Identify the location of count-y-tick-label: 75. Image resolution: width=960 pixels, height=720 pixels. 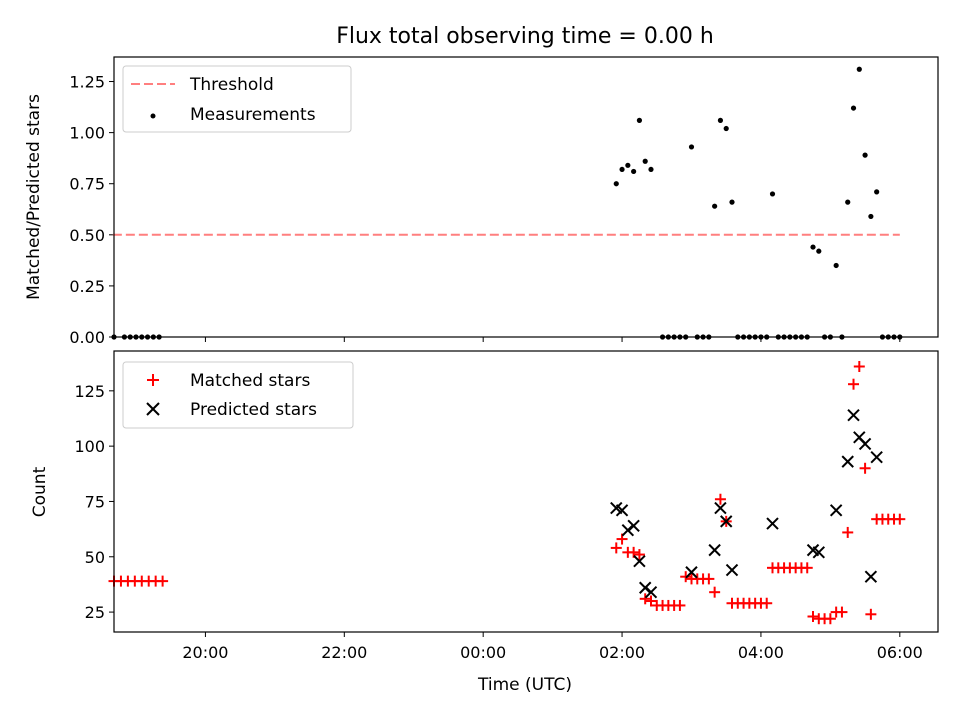
(95, 501).